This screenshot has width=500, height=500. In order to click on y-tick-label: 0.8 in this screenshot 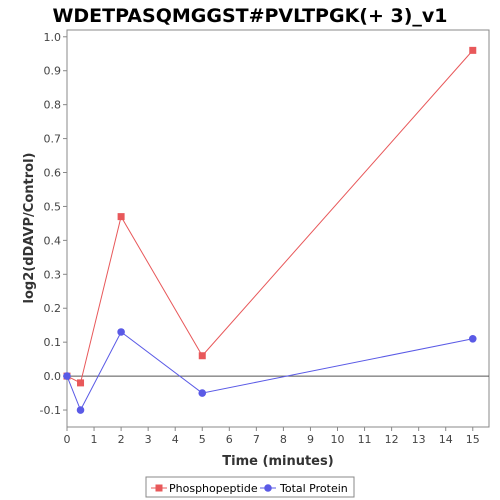, I will do `click(53, 105)`.